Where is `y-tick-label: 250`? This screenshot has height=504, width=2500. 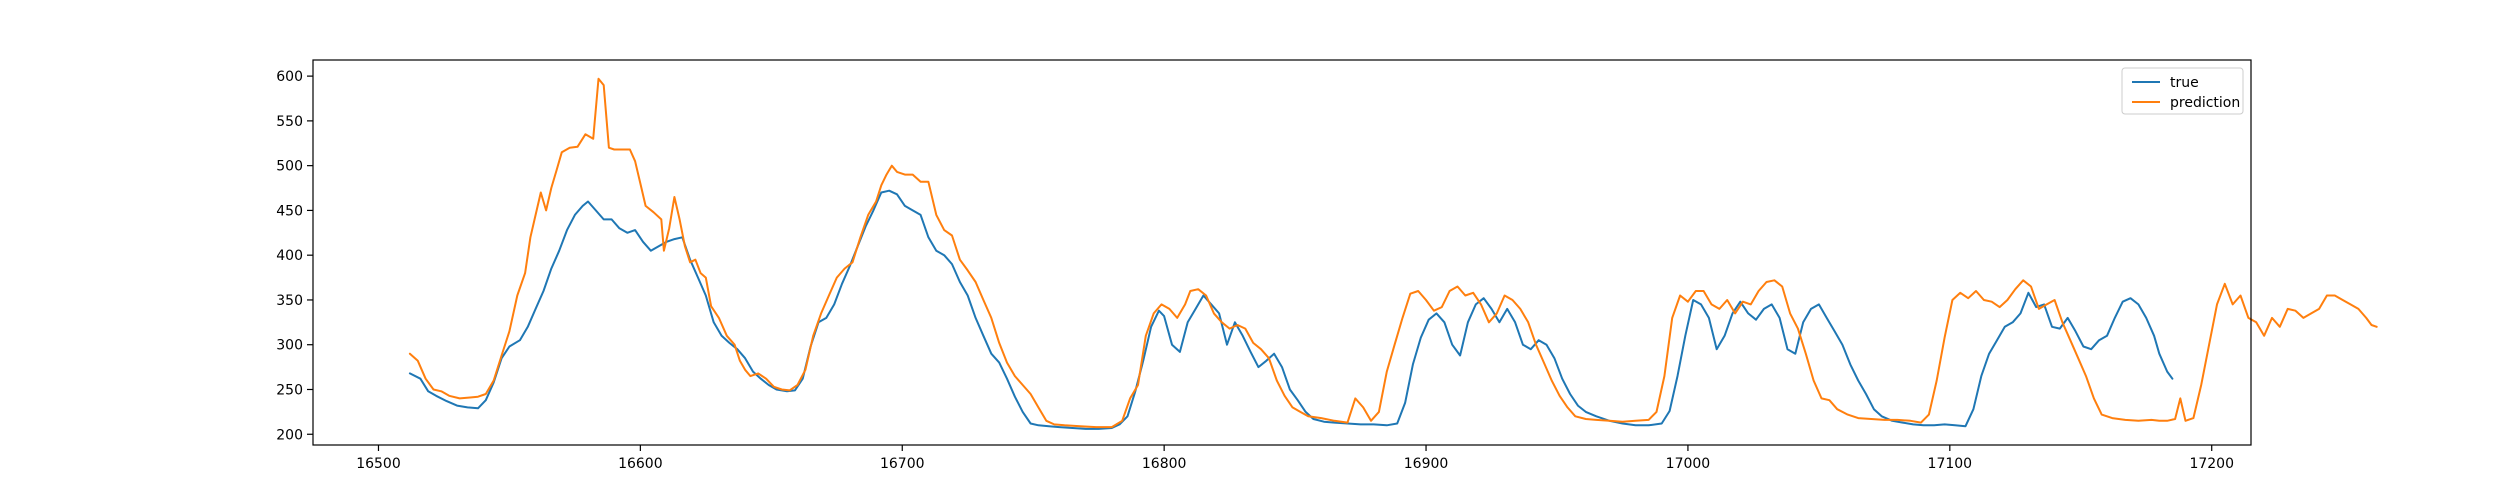 y-tick-label: 250 is located at coordinates (289, 390).